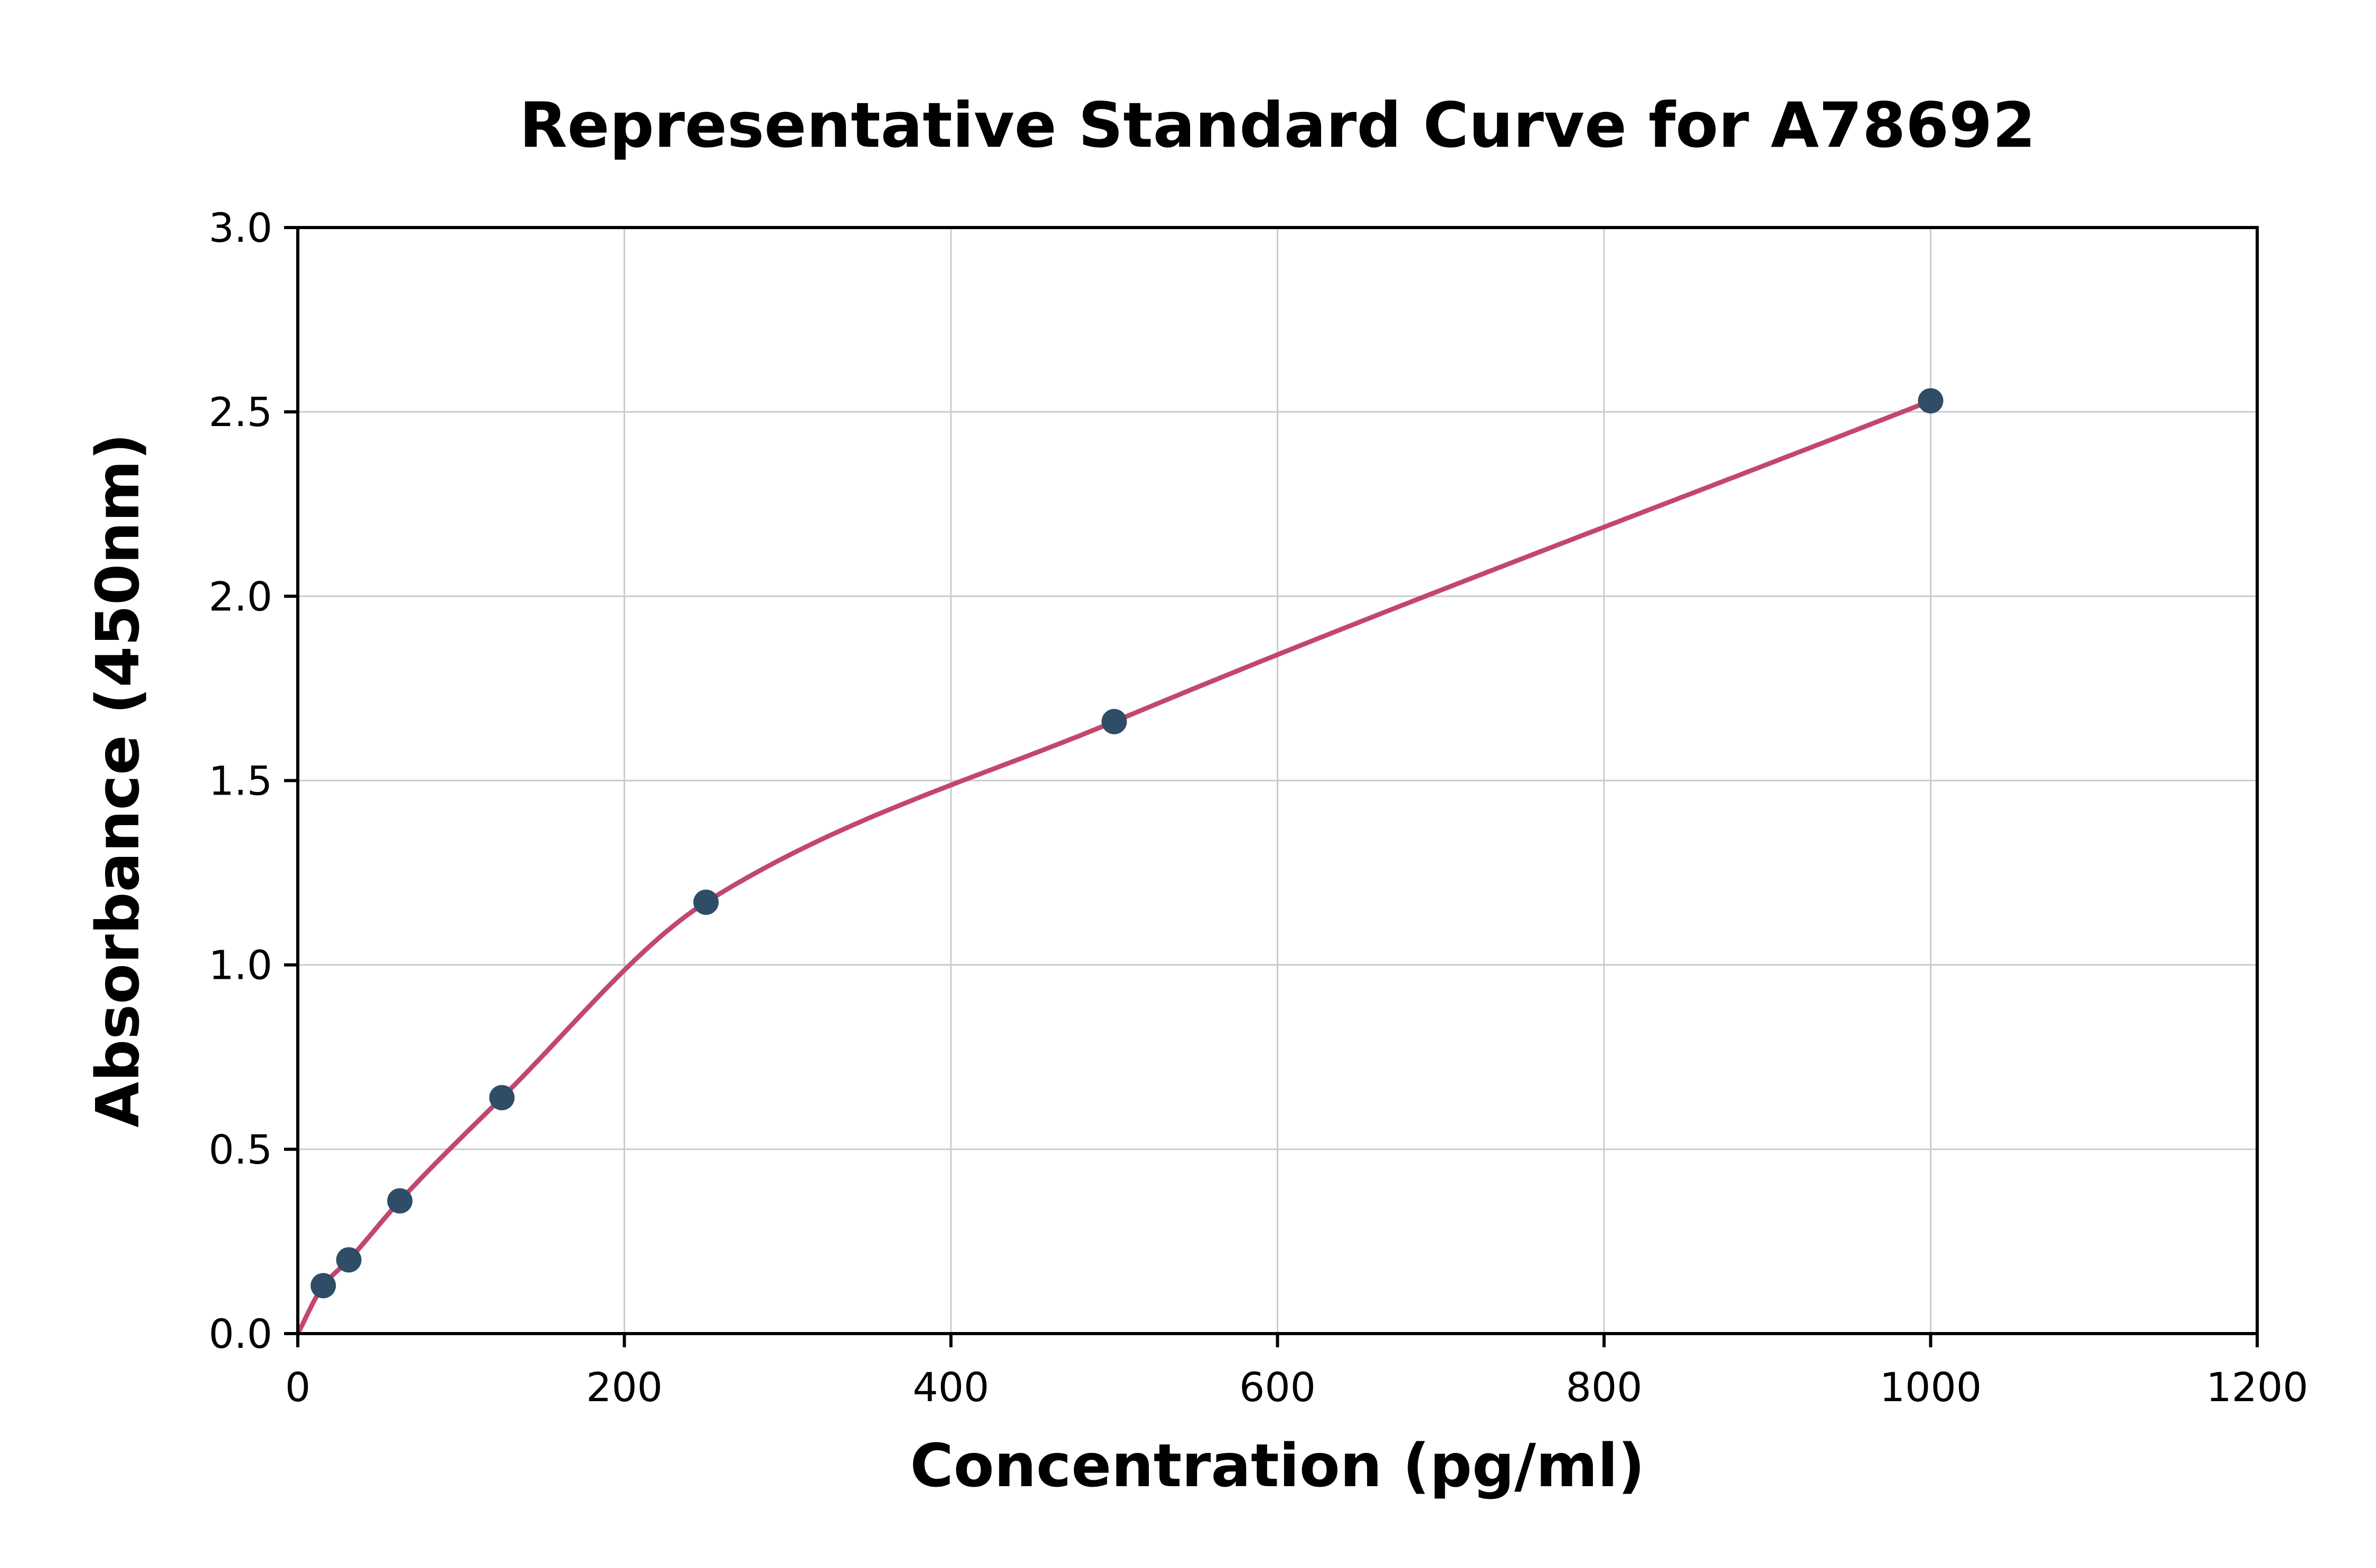 The height and width of the screenshot is (1568, 2376). Describe the element at coordinates (1278, 1387) in the screenshot. I see `x-tick-label: 600` at that location.